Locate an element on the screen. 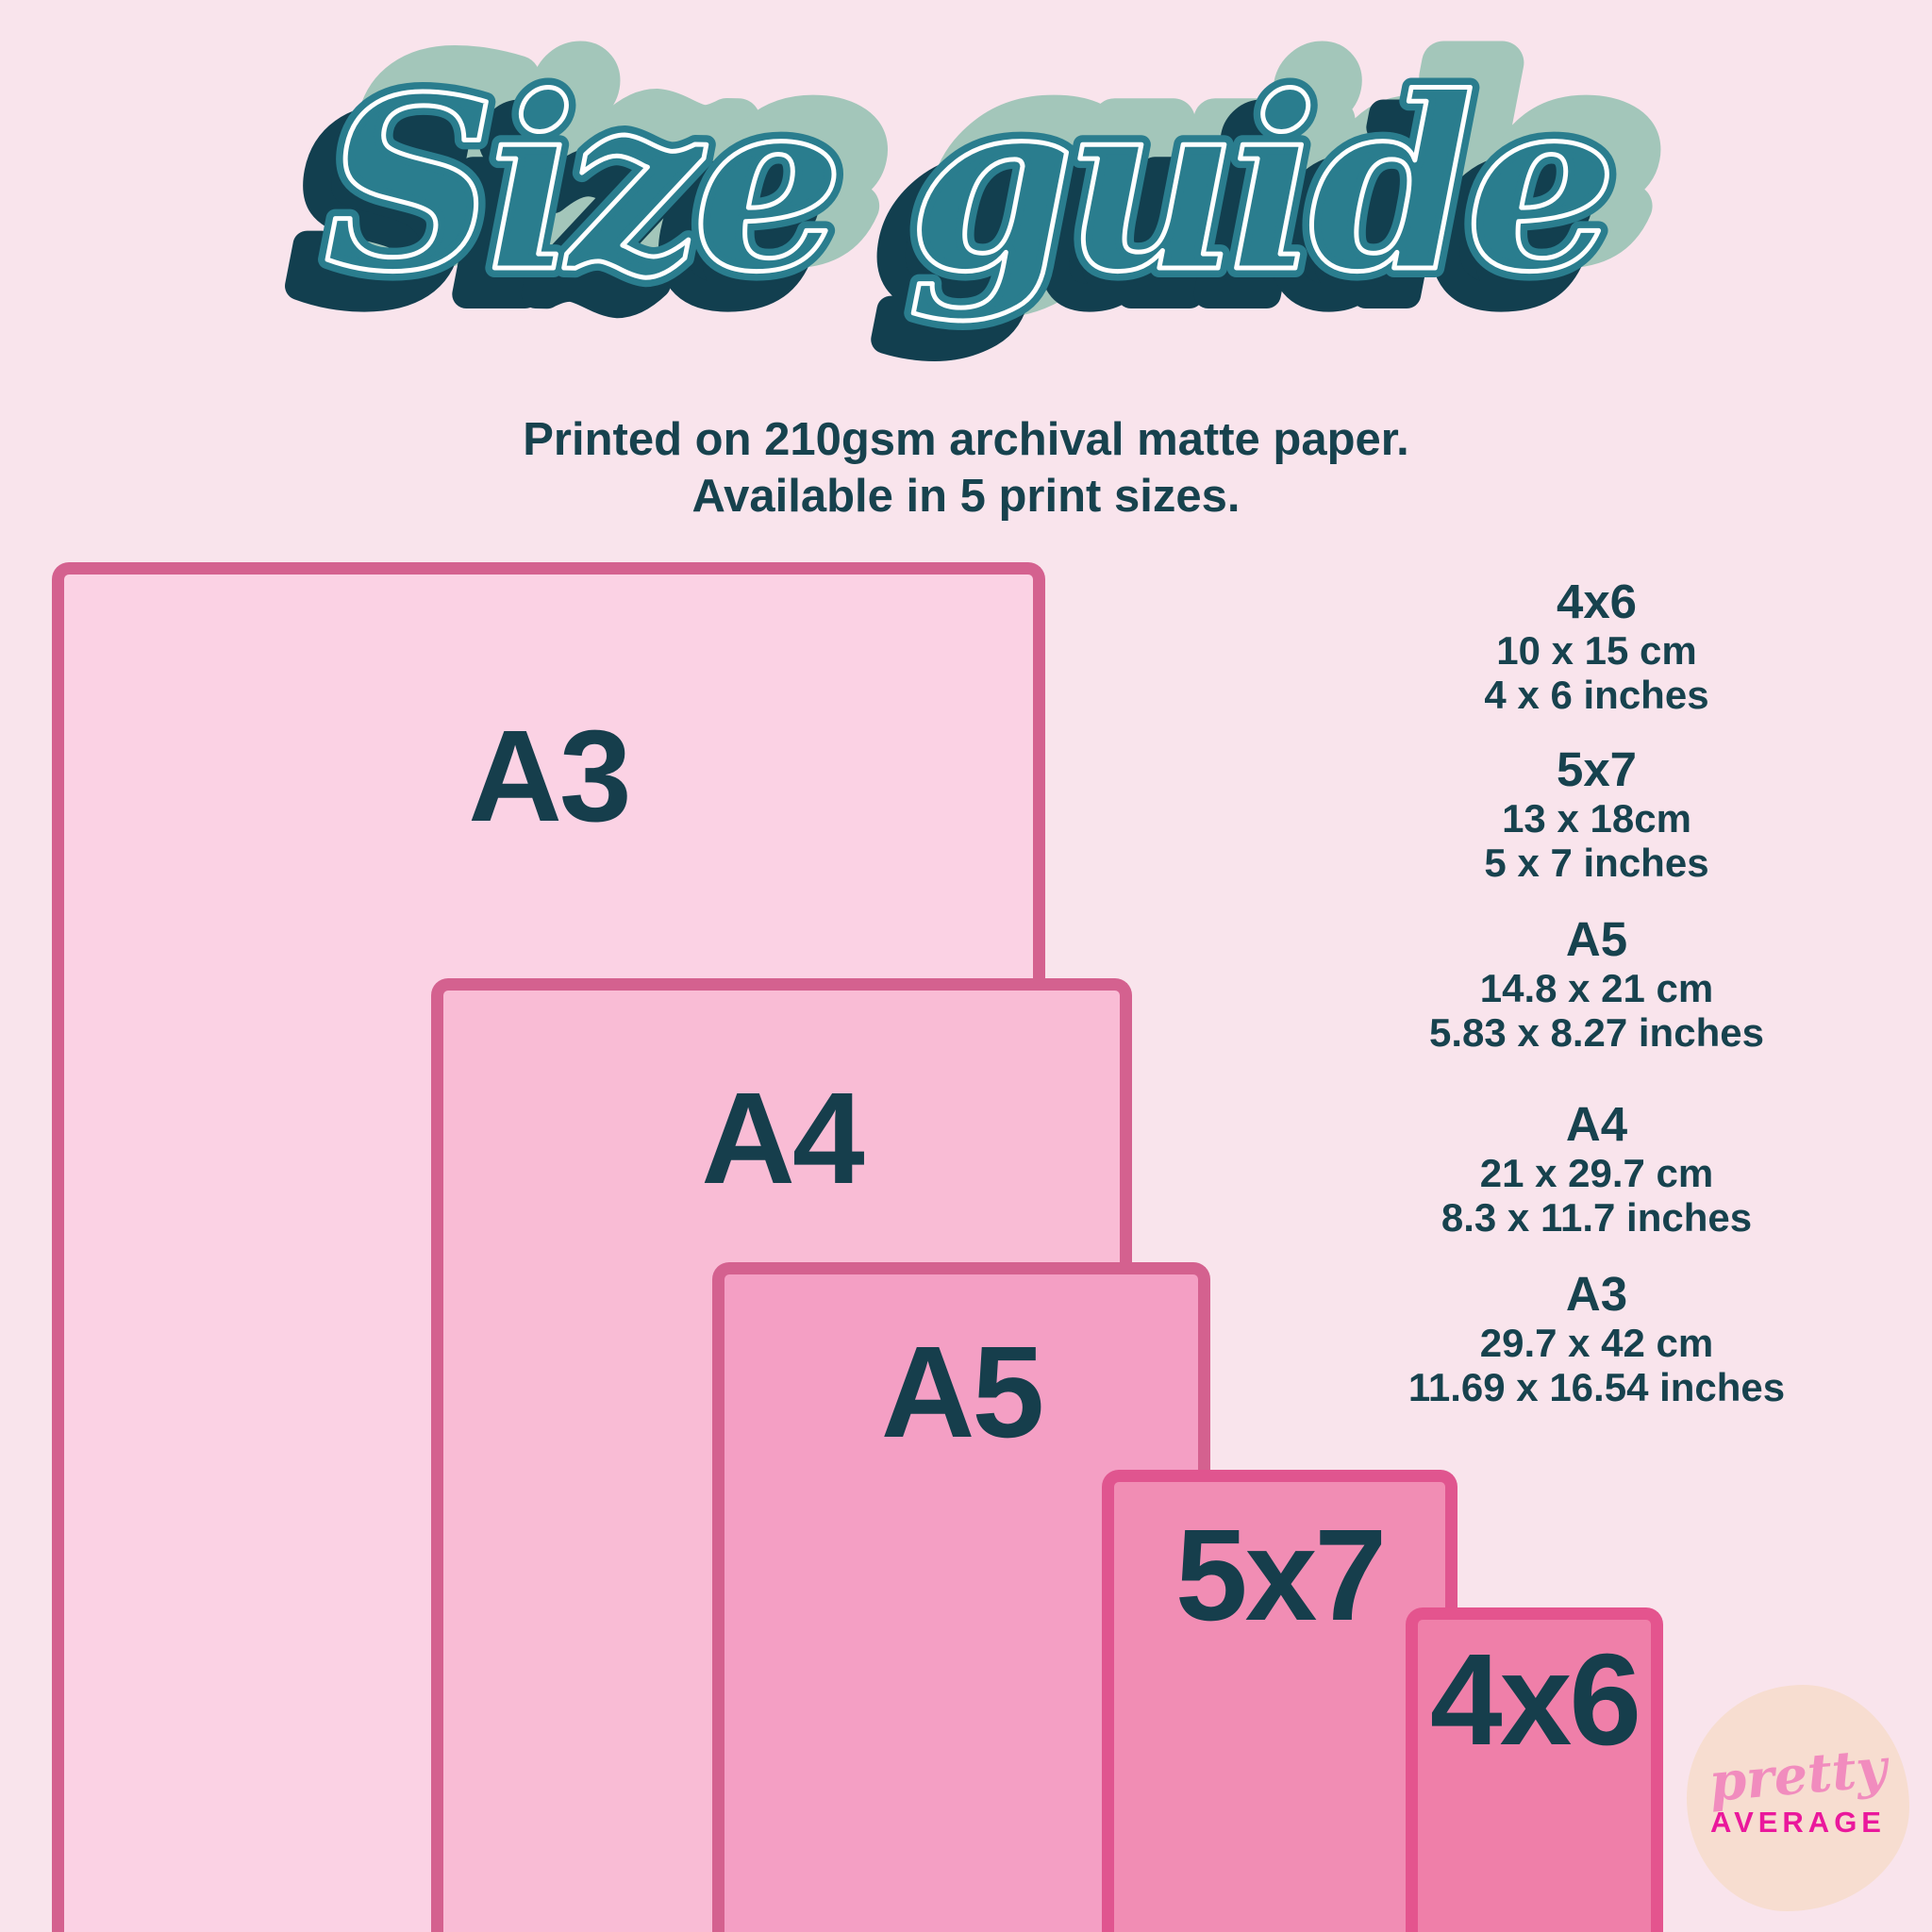 This screenshot has width=1932, height=1932. title-text: Size guide is located at coordinates (967, 185).